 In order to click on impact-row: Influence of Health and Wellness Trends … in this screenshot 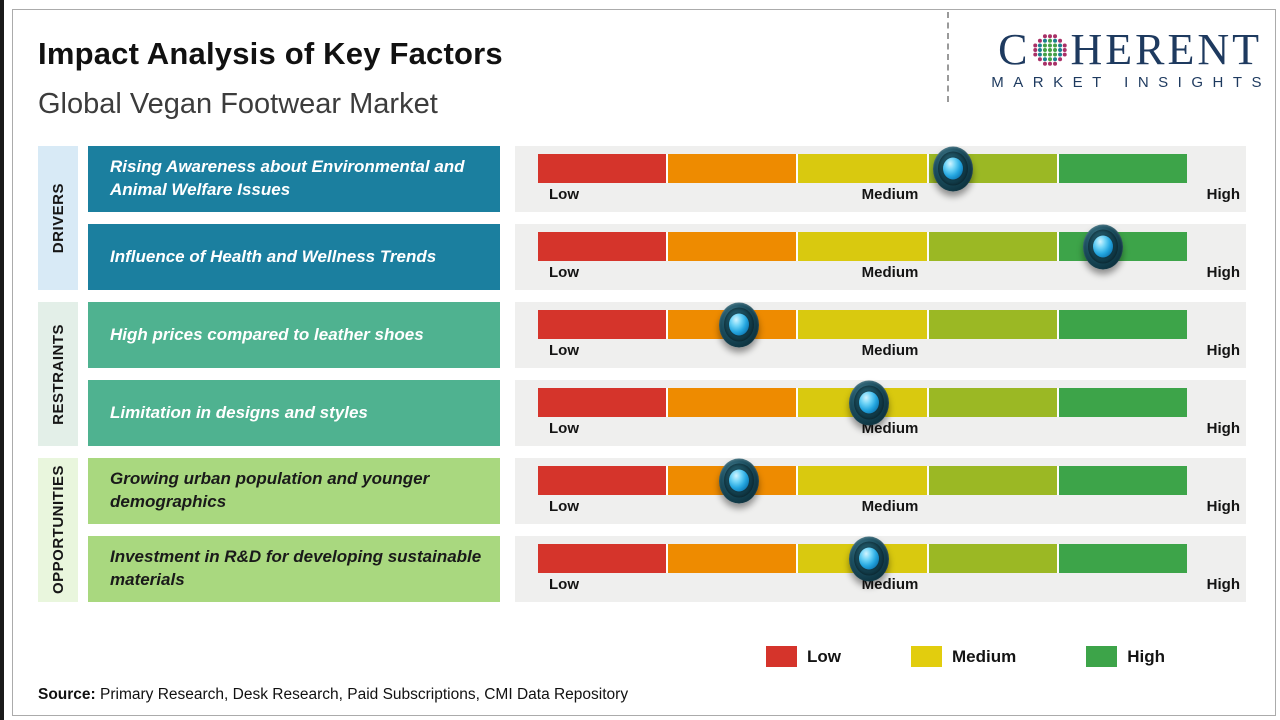, I will do `click(640, 257)`.